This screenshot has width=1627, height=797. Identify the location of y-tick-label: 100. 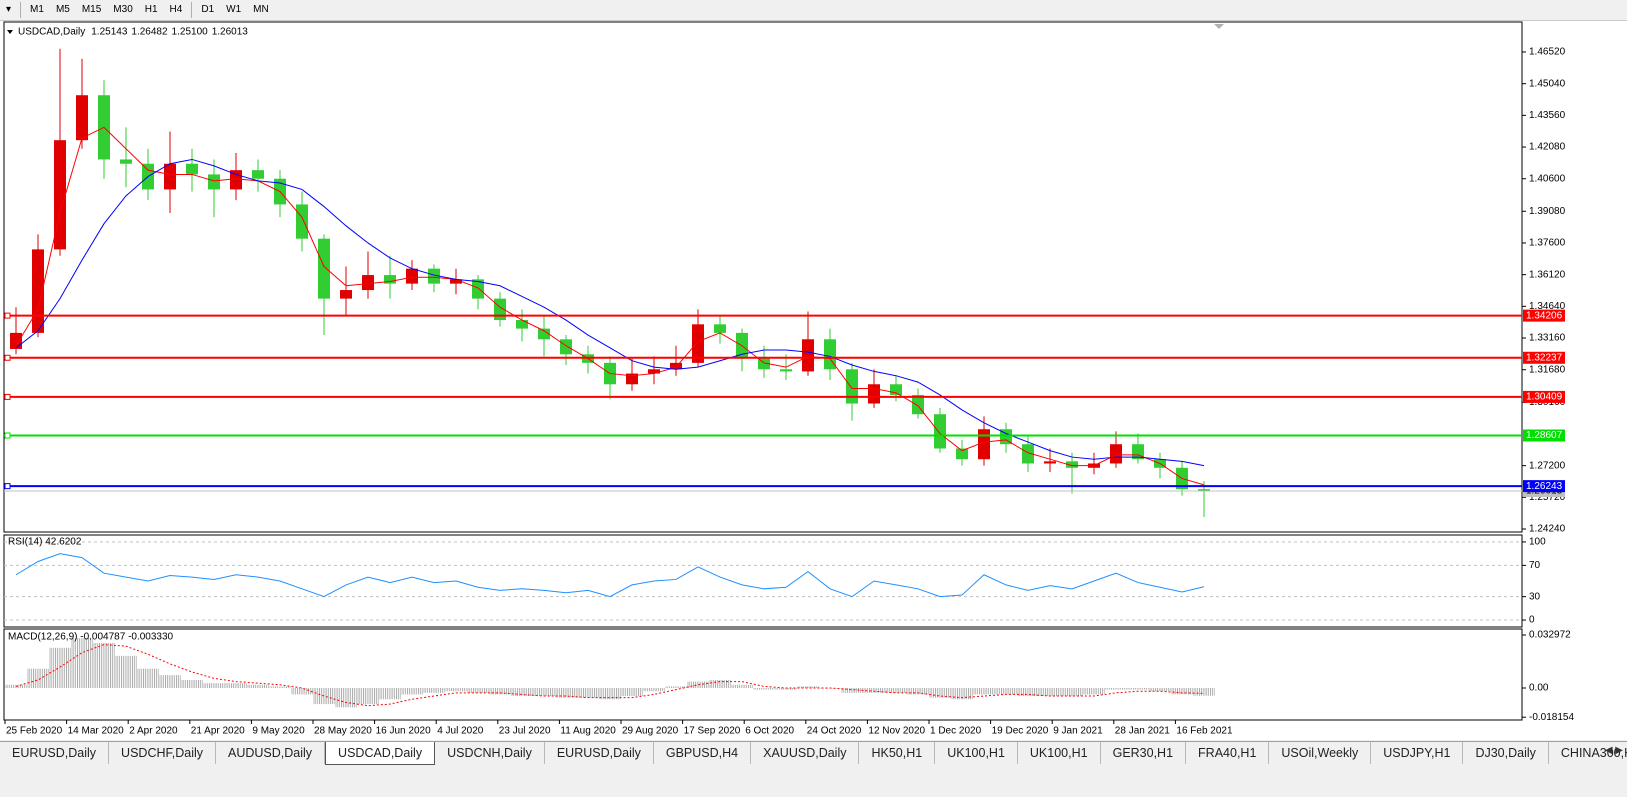
(1537, 542).